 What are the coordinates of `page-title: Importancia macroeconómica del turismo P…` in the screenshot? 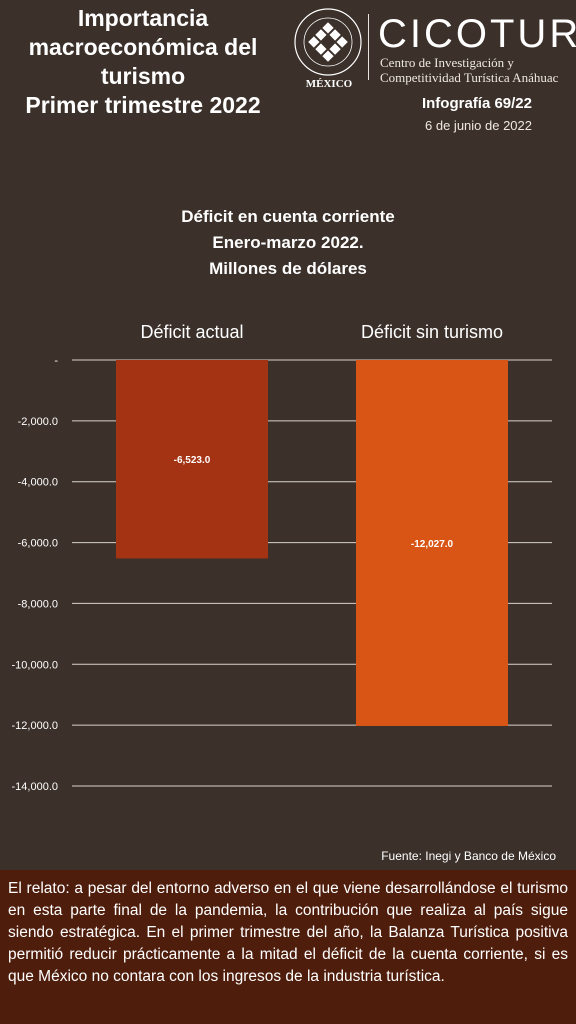 It's located at (143, 62).